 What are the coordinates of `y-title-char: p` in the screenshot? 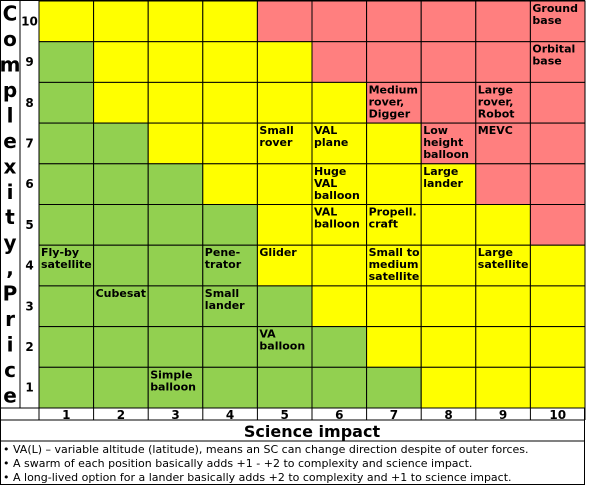 It's located at (10, 90).